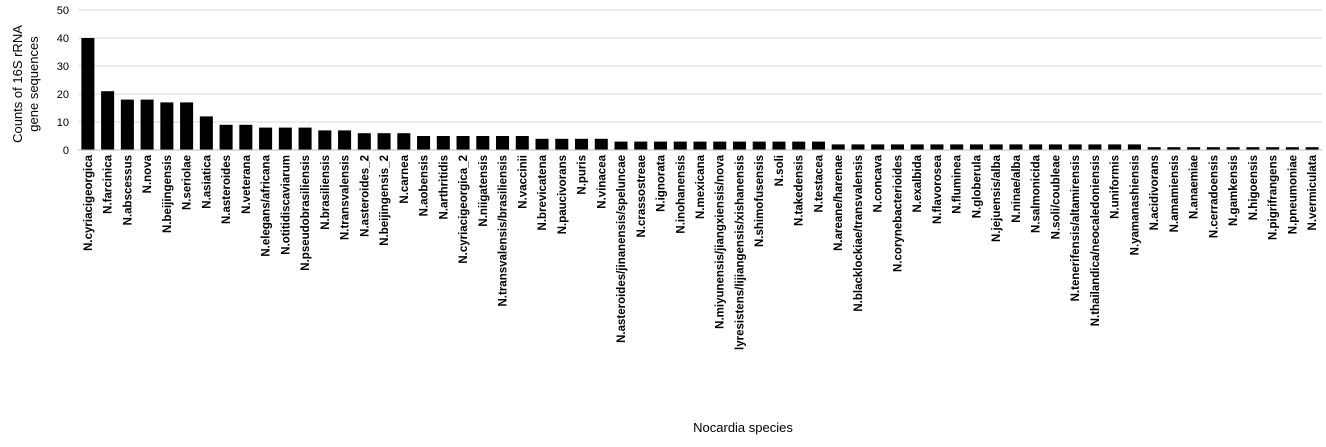 This screenshot has width=1326, height=447. What do you see at coordinates (721, 241) in the screenshot?
I see `x-tick-label: N.miyunensis/jiangxiensis/nova` at bounding box center [721, 241].